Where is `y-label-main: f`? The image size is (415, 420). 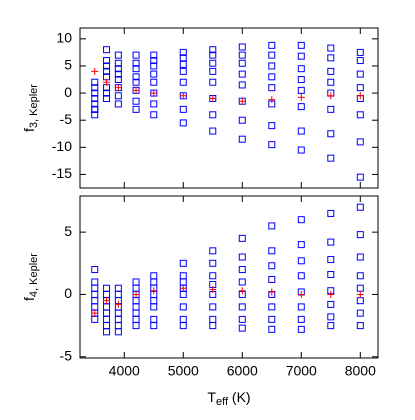 y-label-main: f is located at coordinates (29, 130).